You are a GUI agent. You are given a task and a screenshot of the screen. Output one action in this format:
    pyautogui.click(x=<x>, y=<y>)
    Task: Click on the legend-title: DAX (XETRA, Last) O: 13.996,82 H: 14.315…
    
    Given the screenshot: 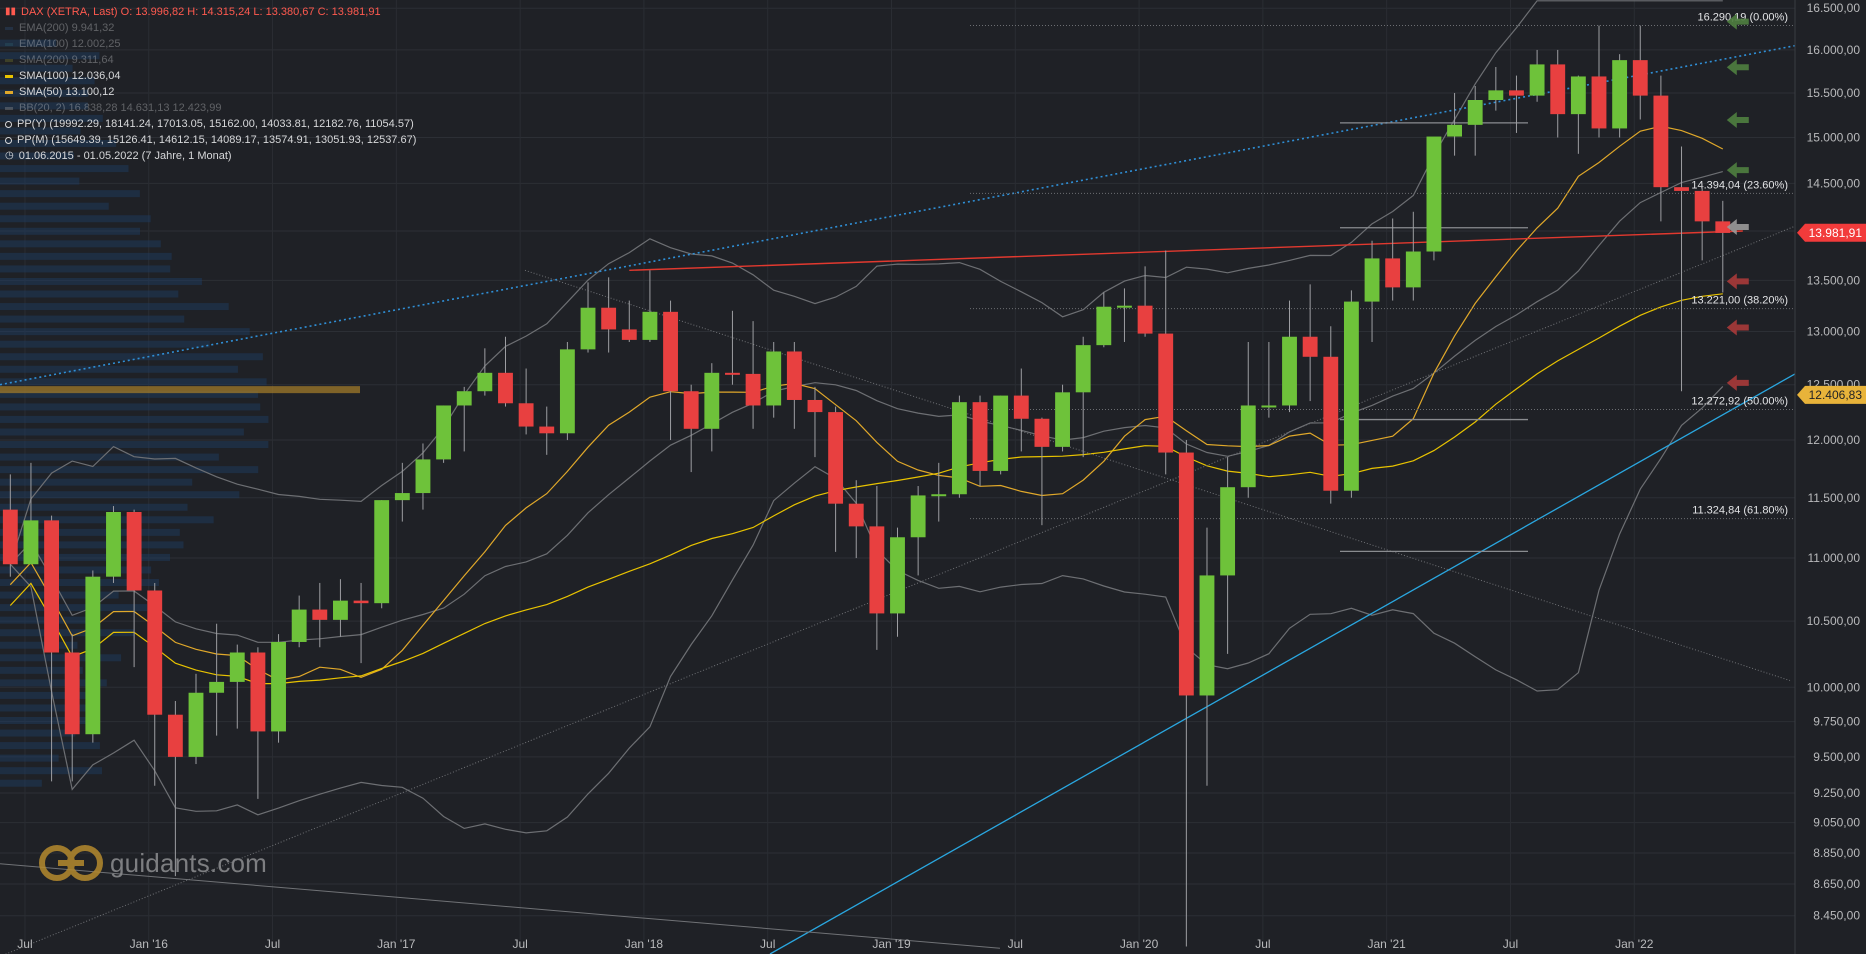 What is the action you would take?
    pyautogui.click(x=201, y=12)
    